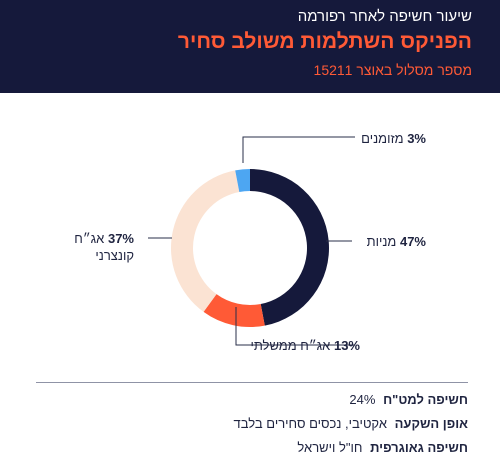 The height and width of the screenshot is (476, 500). Describe the element at coordinates (425, 399) in the screenshot. I see `fx-exposure-label: חשיפה למט"ח` at that location.